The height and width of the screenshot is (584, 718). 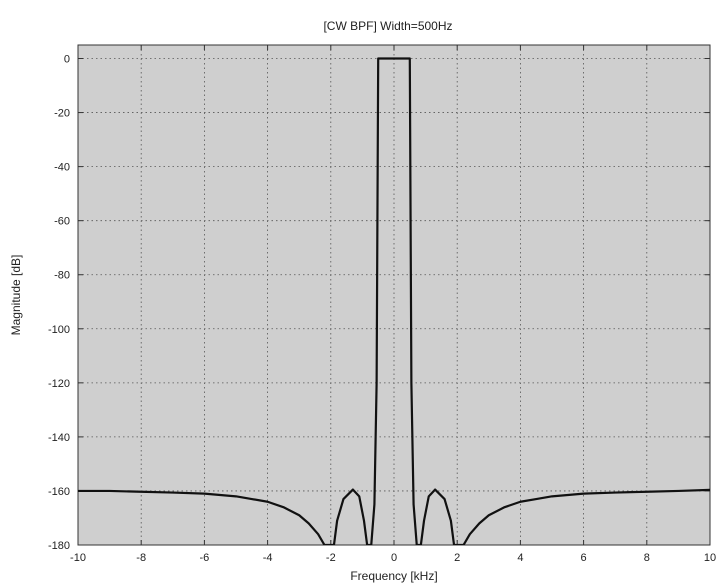 What do you see at coordinates (62, 222) in the screenshot?
I see `y-tick-label: -60` at bounding box center [62, 222].